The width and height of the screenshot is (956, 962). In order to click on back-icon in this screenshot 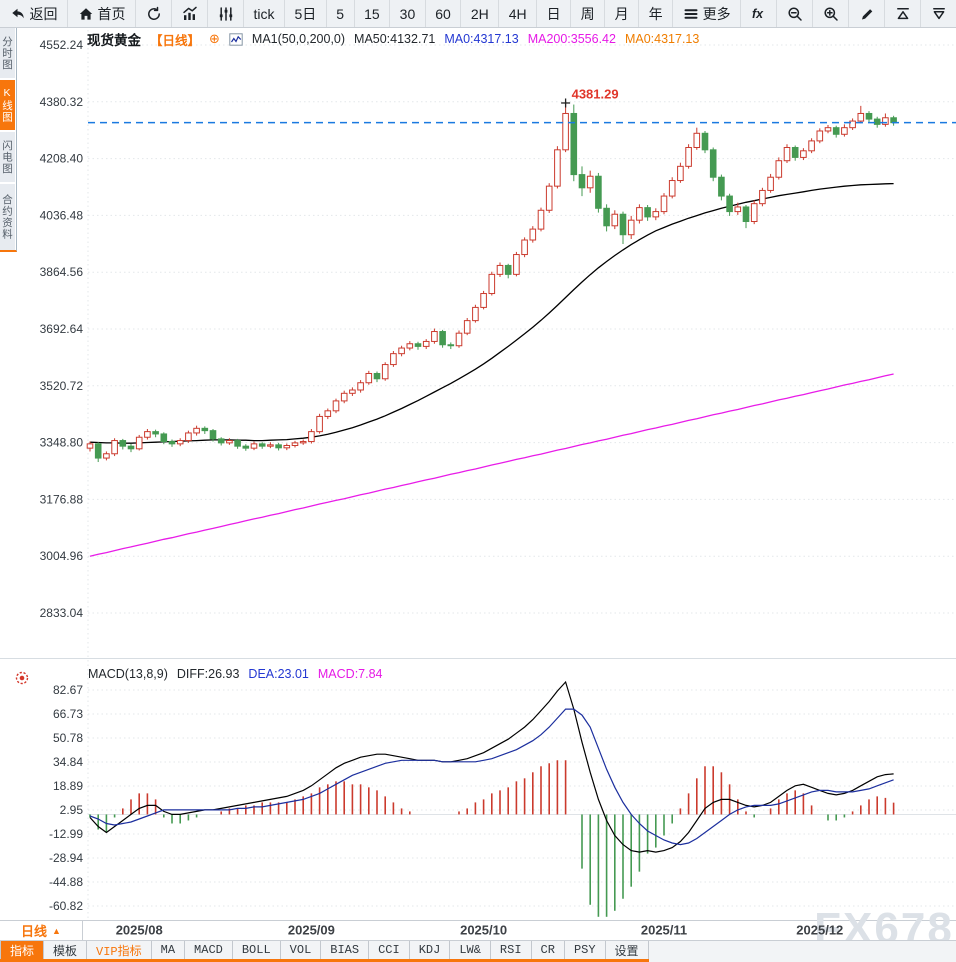, I will do `click(18, 14)`.